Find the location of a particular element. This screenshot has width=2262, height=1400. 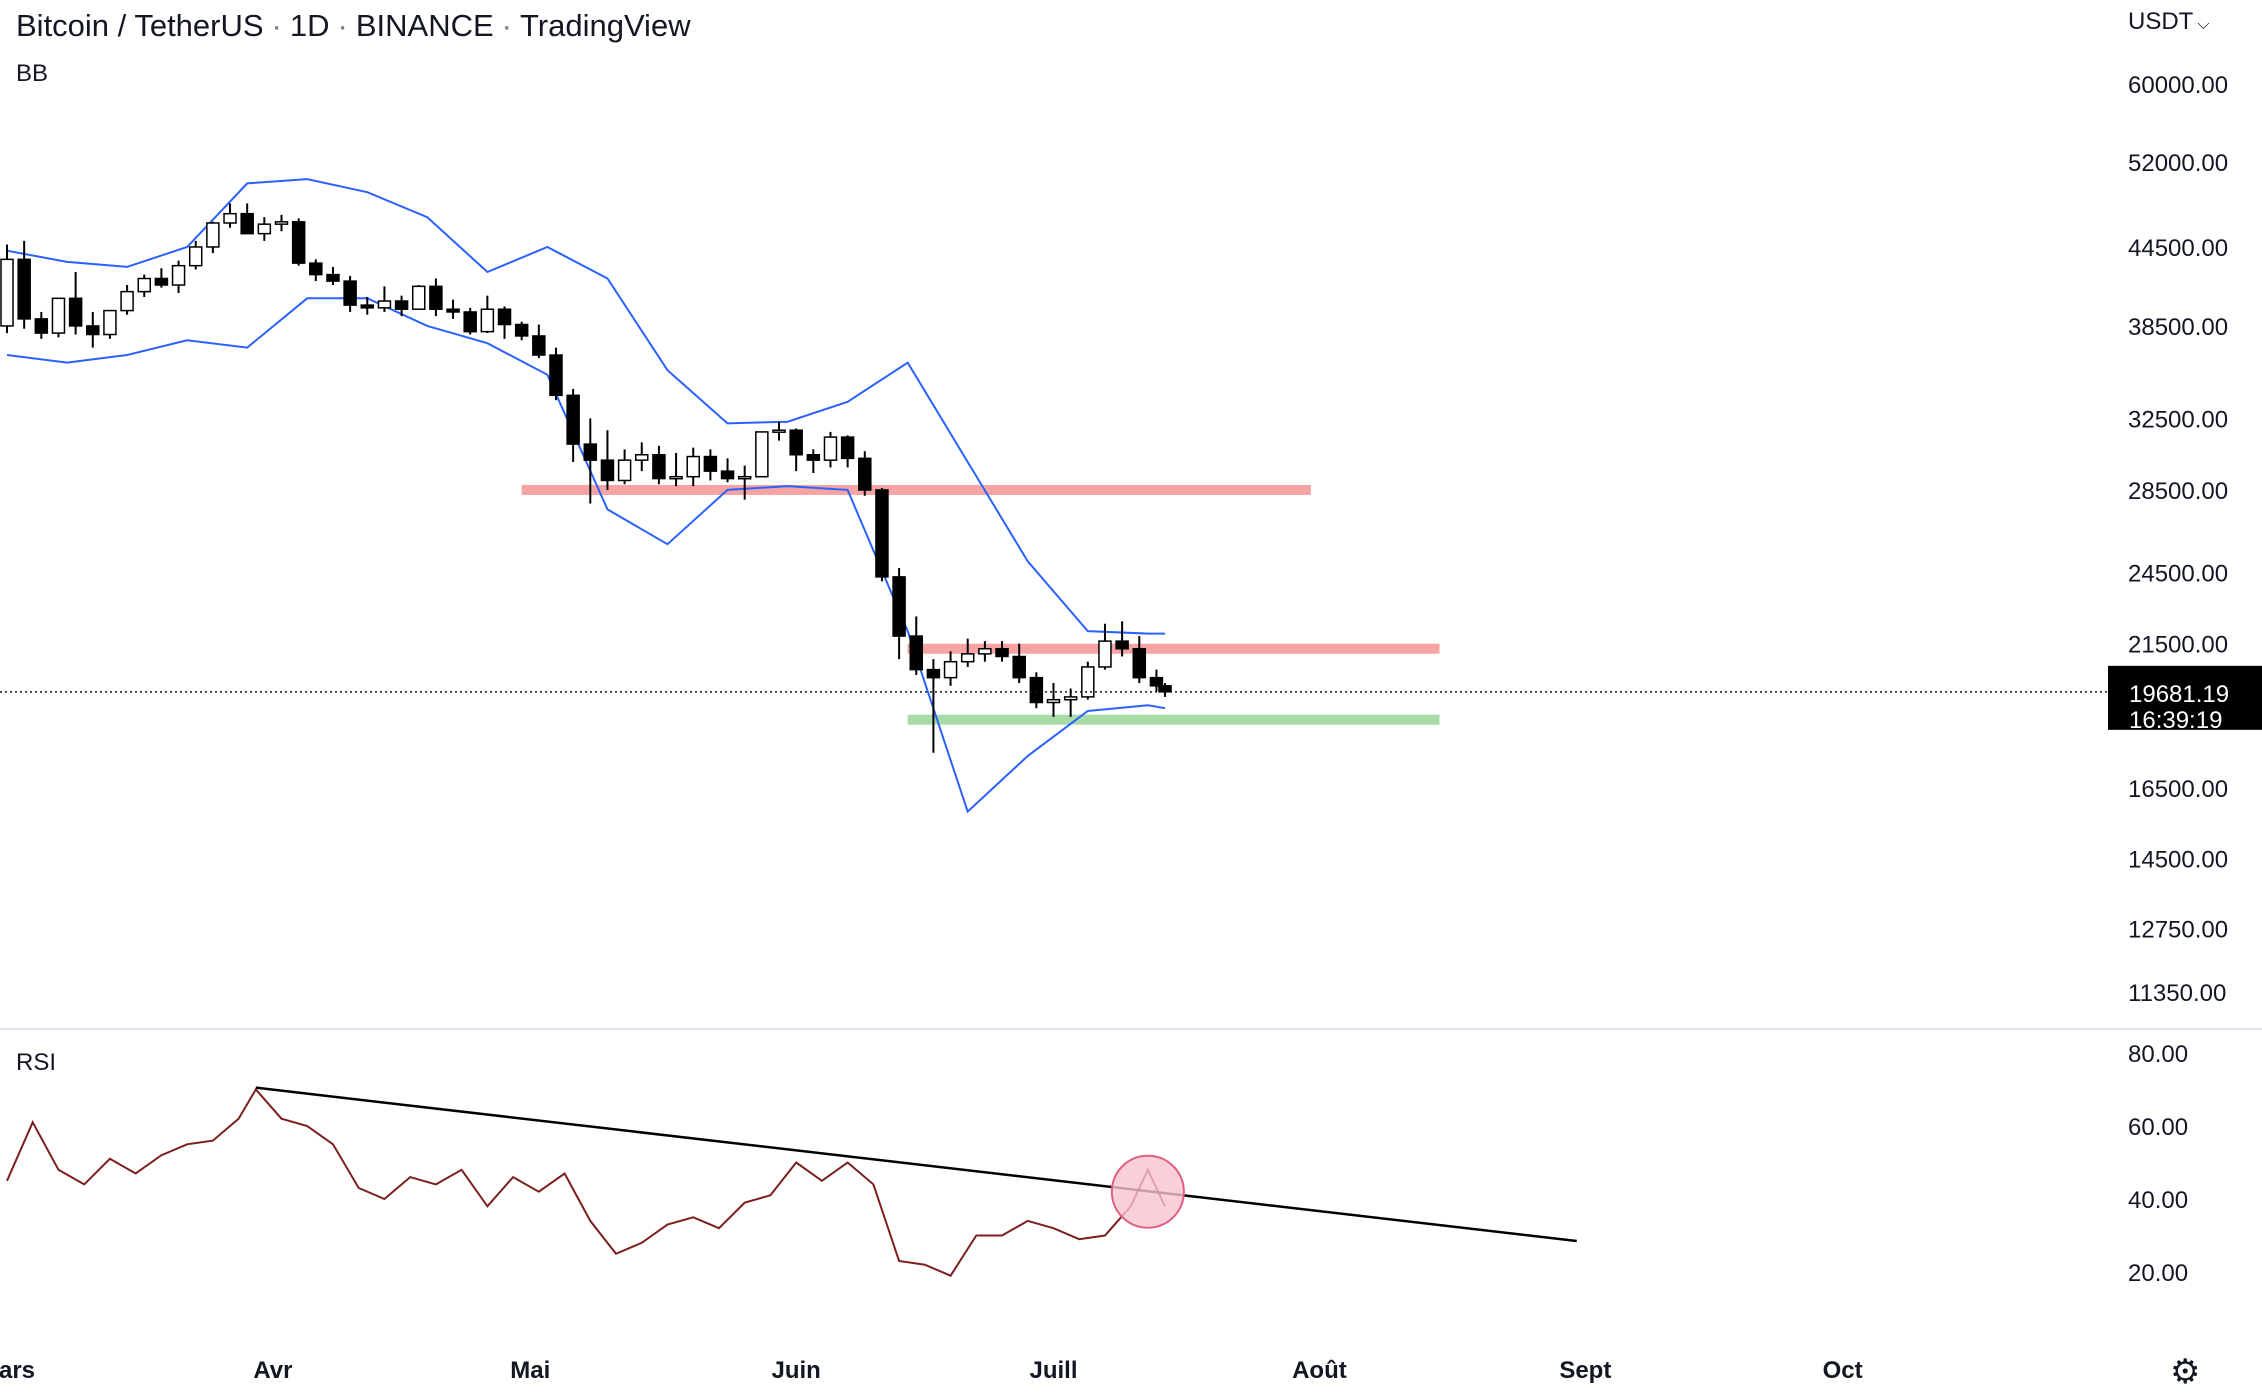

symbol-name: Bitcoin / TetherUS is located at coordinates (140, 25).